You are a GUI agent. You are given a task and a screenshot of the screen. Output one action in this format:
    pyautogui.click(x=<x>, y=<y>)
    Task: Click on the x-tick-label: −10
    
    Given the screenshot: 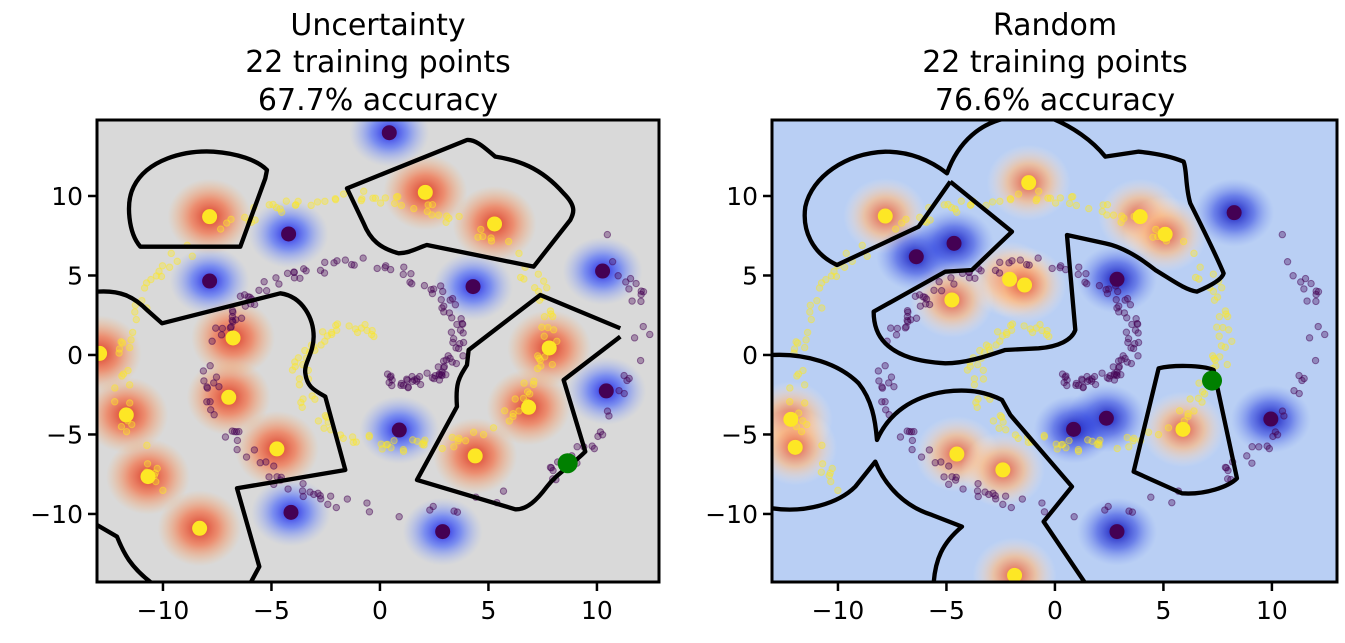 What is the action you would take?
    pyautogui.click(x=163, y=610)
    